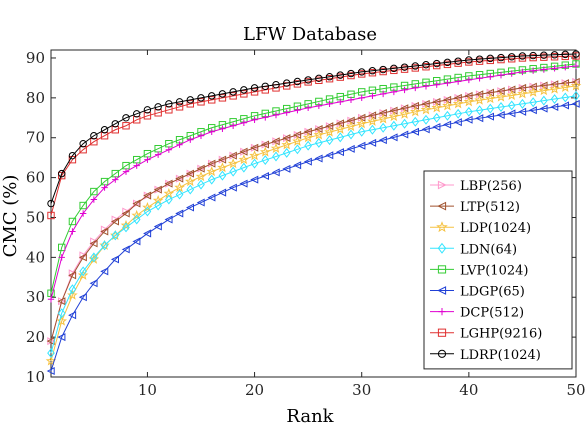 Image resolution: width=586 pixels, height=429 pixels. I want to click on legend-label: LDN(64), so click(488, 249).